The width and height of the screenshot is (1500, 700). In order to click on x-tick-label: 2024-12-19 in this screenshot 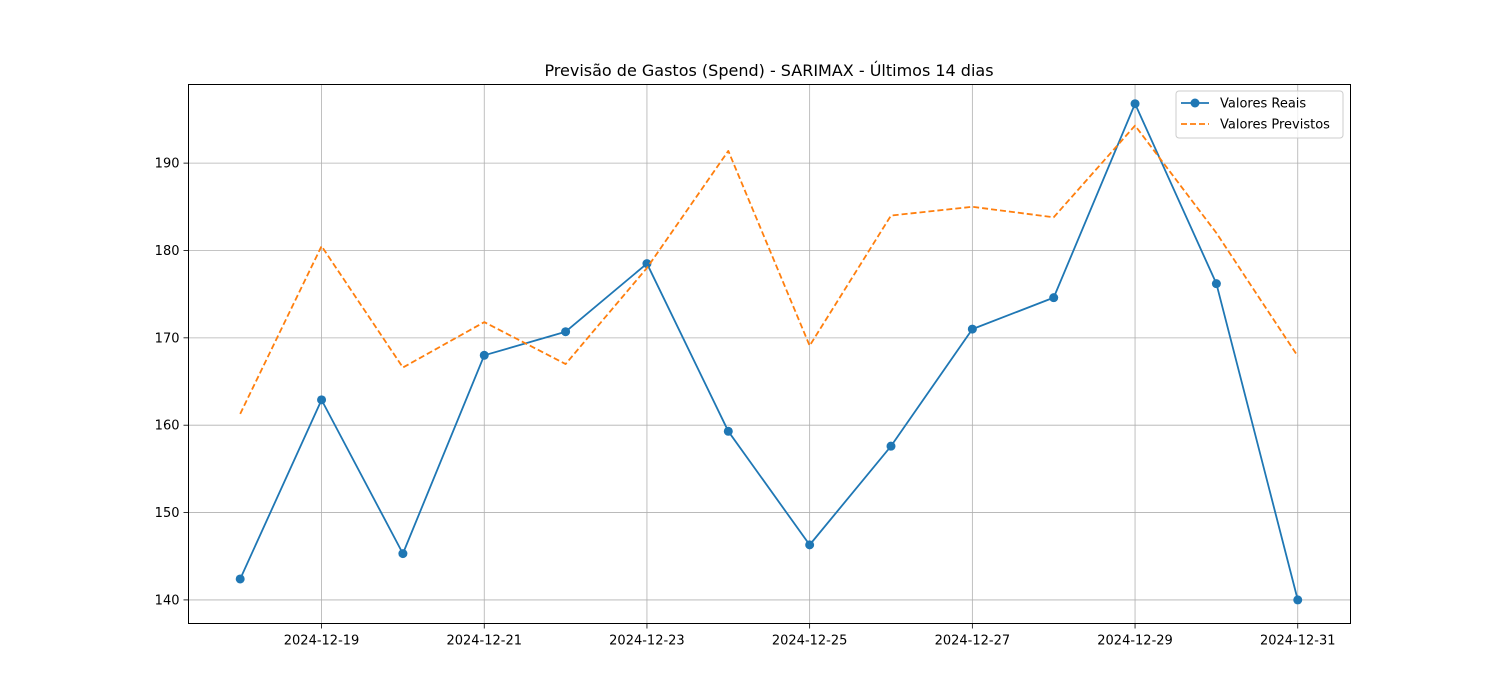, I will do `click(322, 641)`.